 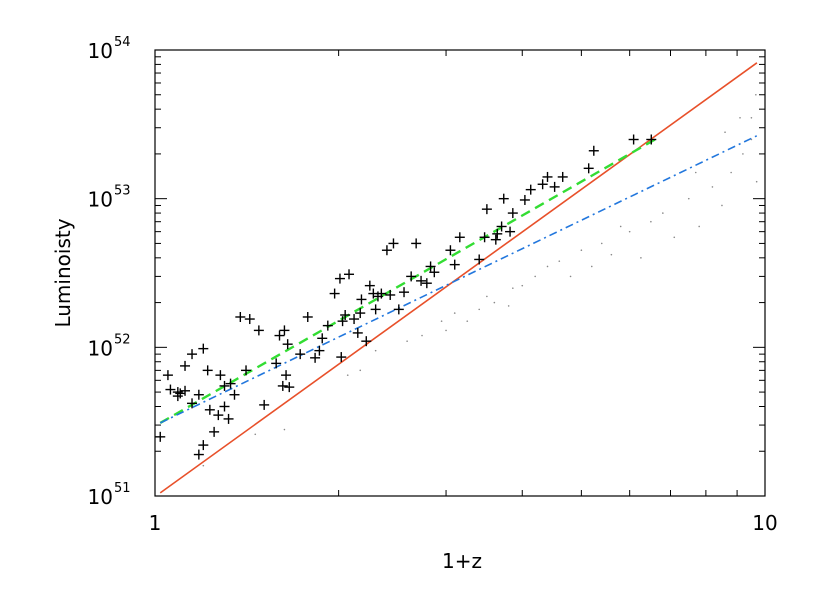 I want to click on y-tick-label: 10 52, so click(x=109, y=346).